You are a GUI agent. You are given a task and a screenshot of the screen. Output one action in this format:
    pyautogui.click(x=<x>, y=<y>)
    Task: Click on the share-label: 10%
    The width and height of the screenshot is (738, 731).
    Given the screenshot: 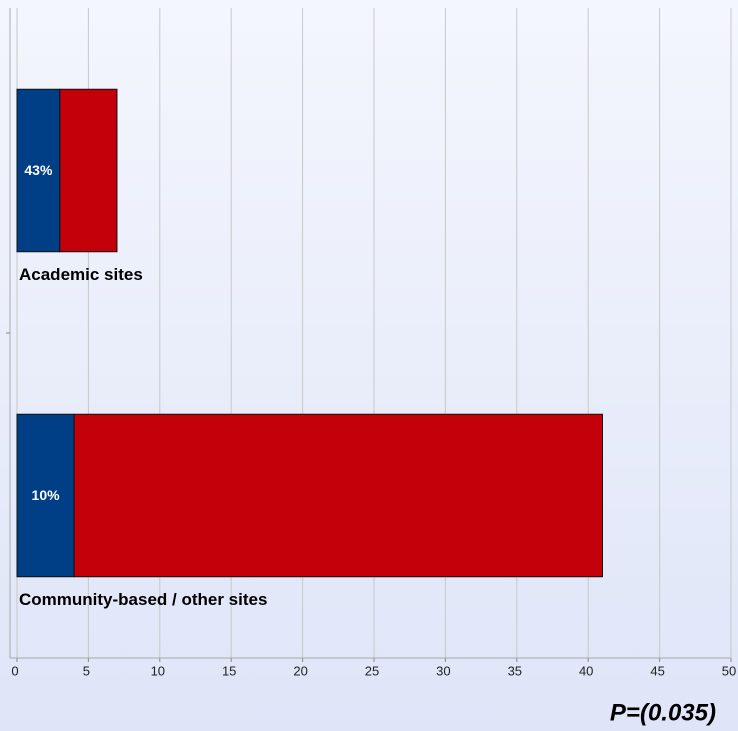 What is the action you would take?
    pyautogui.click(x=46, y=495)
    